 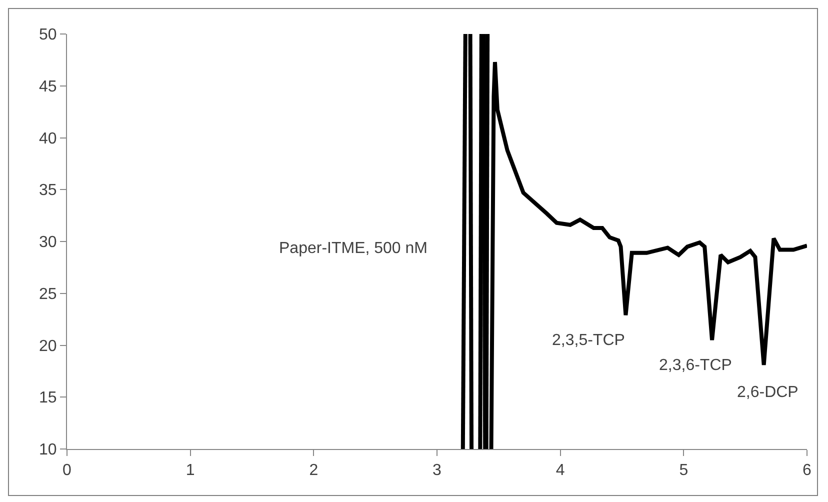 I want to click on x-tick-label: 1, so click(x=190, y=471).